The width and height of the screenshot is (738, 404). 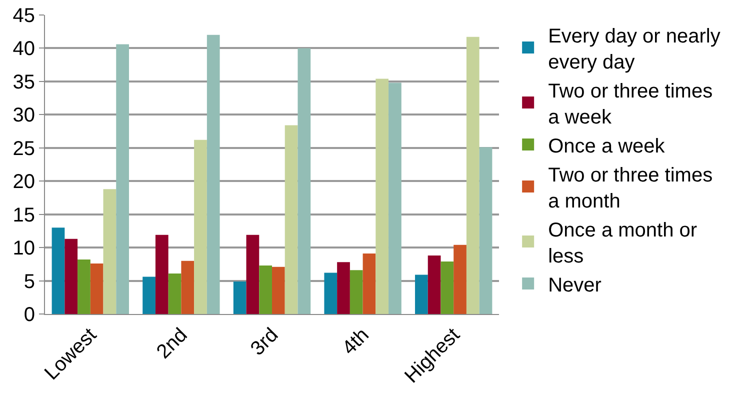 What do you see at coordinates (23, 16) in the screenshot?
I see `y-tick-label: 45` at bounding box center [23, 16].